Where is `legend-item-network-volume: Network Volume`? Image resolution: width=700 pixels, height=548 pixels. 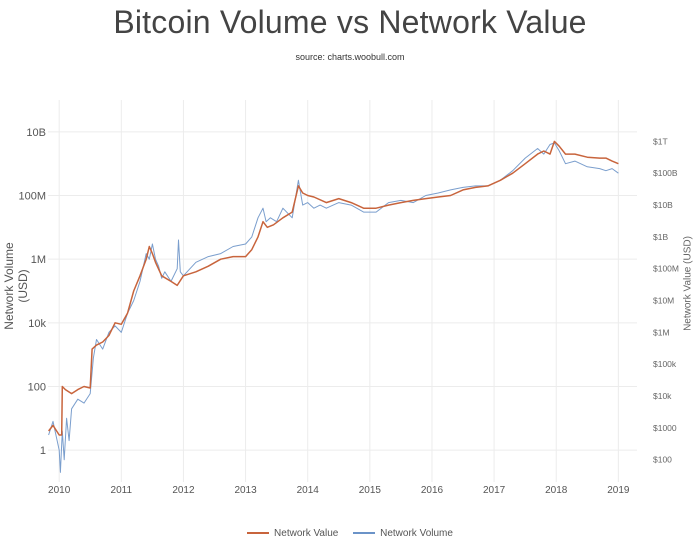
legend-item-network-volume: Network Volume is located at coordinates (403, 533).